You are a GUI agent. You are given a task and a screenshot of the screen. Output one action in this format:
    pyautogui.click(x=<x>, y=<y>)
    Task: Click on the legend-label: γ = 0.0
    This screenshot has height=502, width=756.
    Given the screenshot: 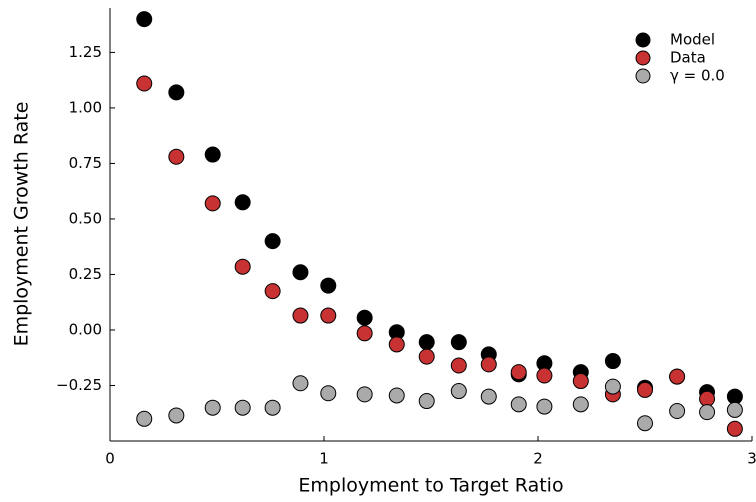 What is the action you would take?
    pyautogui.click(x=697, y=76)
    